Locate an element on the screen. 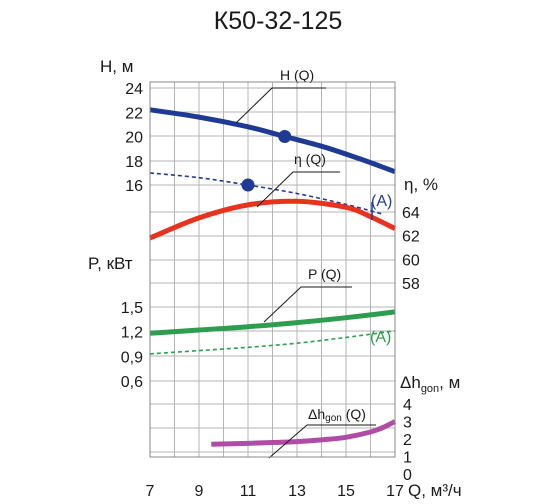 The width and height of the screenshot is (560, 504). a-caption-h: (A) is located at coordinates (381, 201).